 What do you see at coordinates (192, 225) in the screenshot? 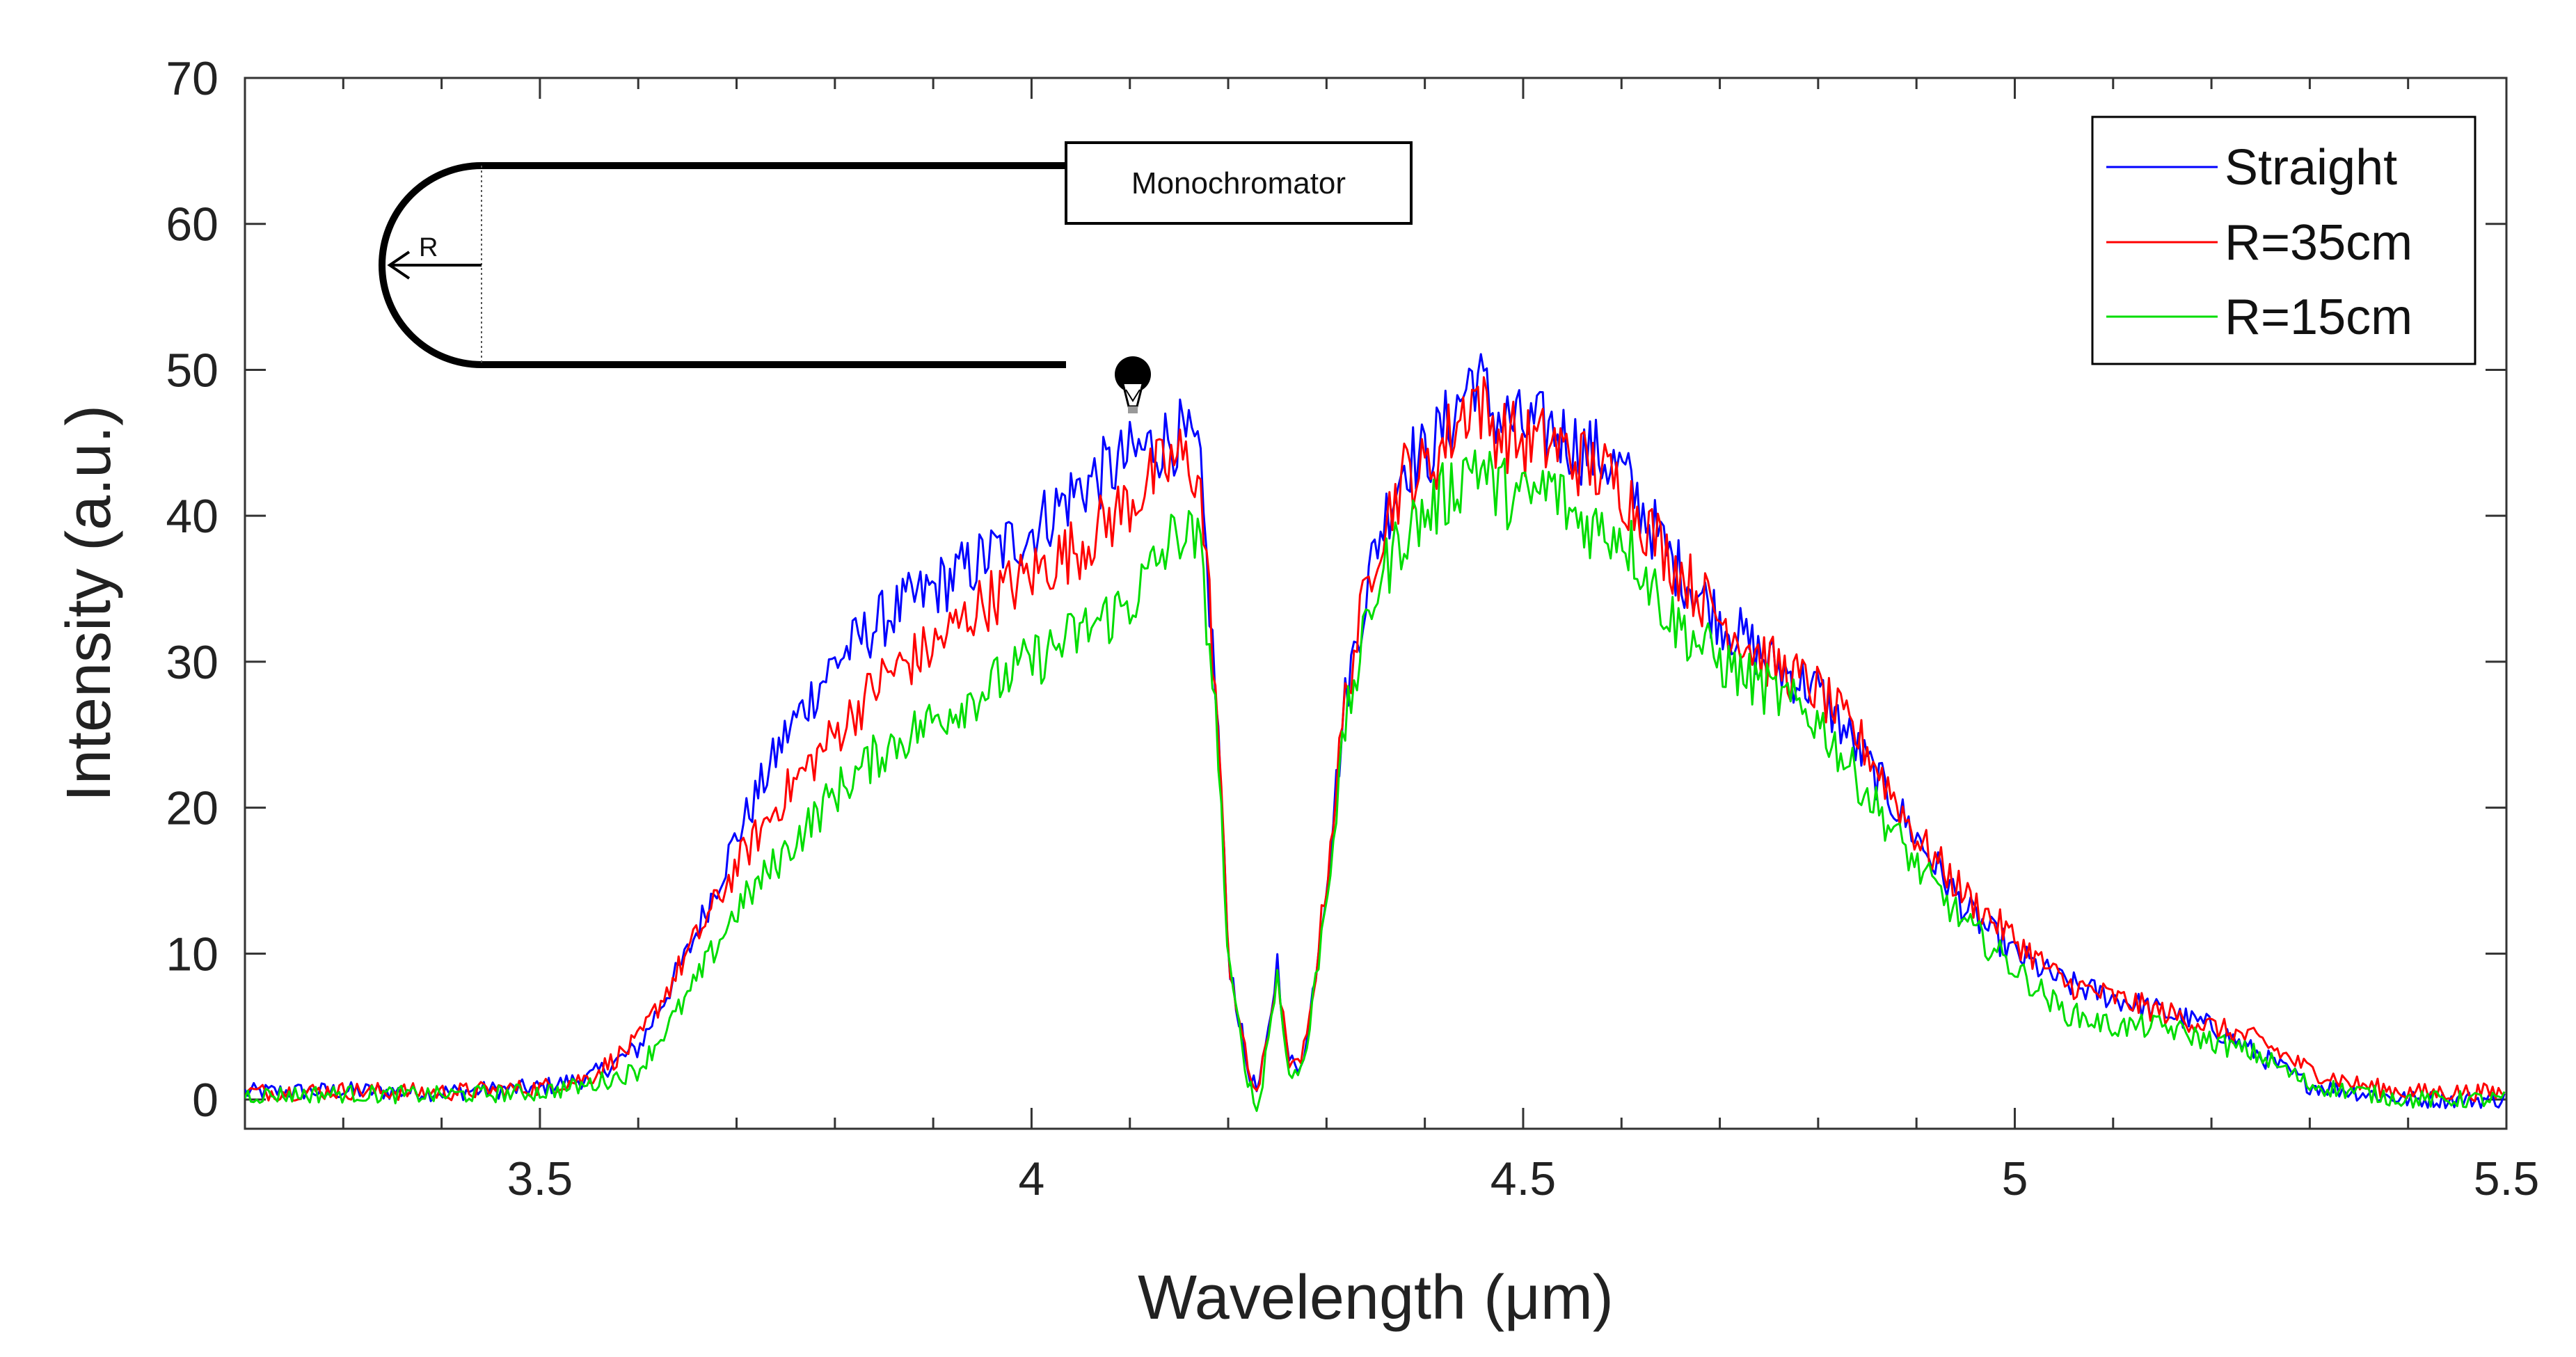
I see `y-tick-label: 60` at bounding box center [192, 225].